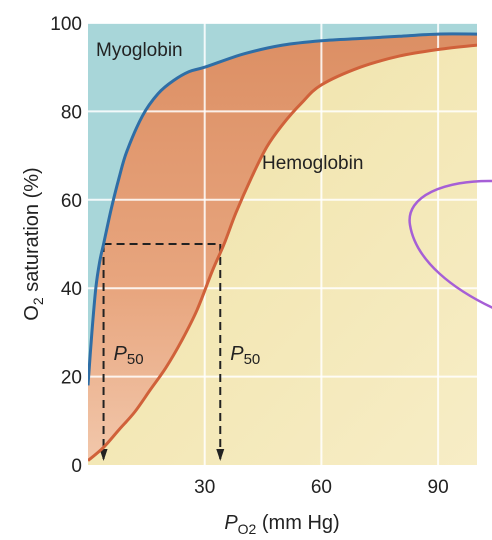 This screenshot has width=492, height=540. Describe the element at coordinates (204, 487) in the screenshot. I see `x-tick-label: 30` at that location.